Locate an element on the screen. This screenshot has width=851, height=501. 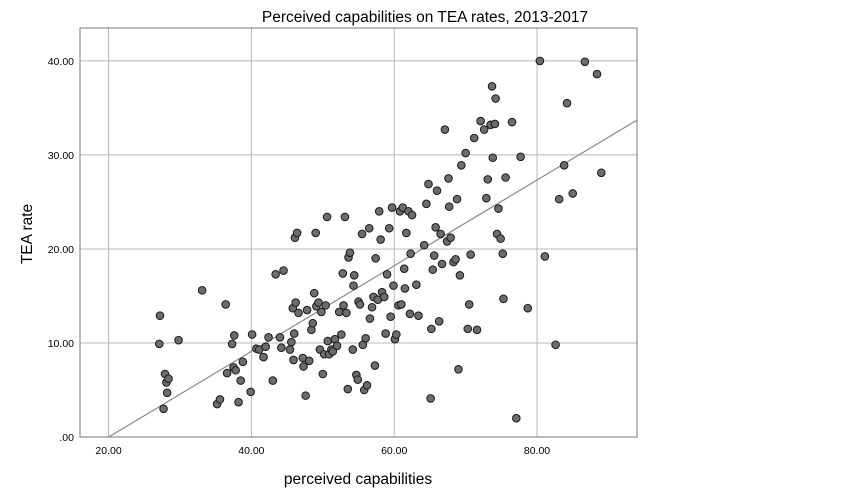
x-tick-label: 40.00 is located at coordinates (251, 451).